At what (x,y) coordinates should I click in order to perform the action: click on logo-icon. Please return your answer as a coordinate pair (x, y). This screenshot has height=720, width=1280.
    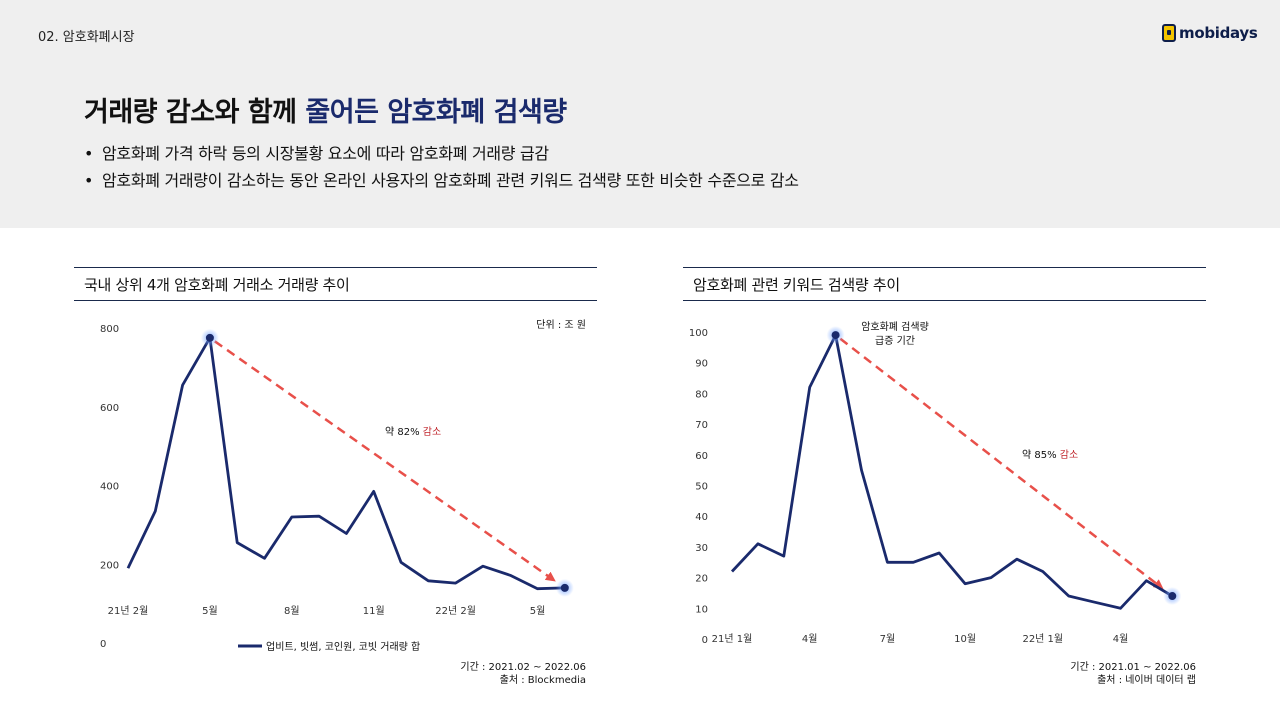
    Looking at the image, I should click on (1169, 33).